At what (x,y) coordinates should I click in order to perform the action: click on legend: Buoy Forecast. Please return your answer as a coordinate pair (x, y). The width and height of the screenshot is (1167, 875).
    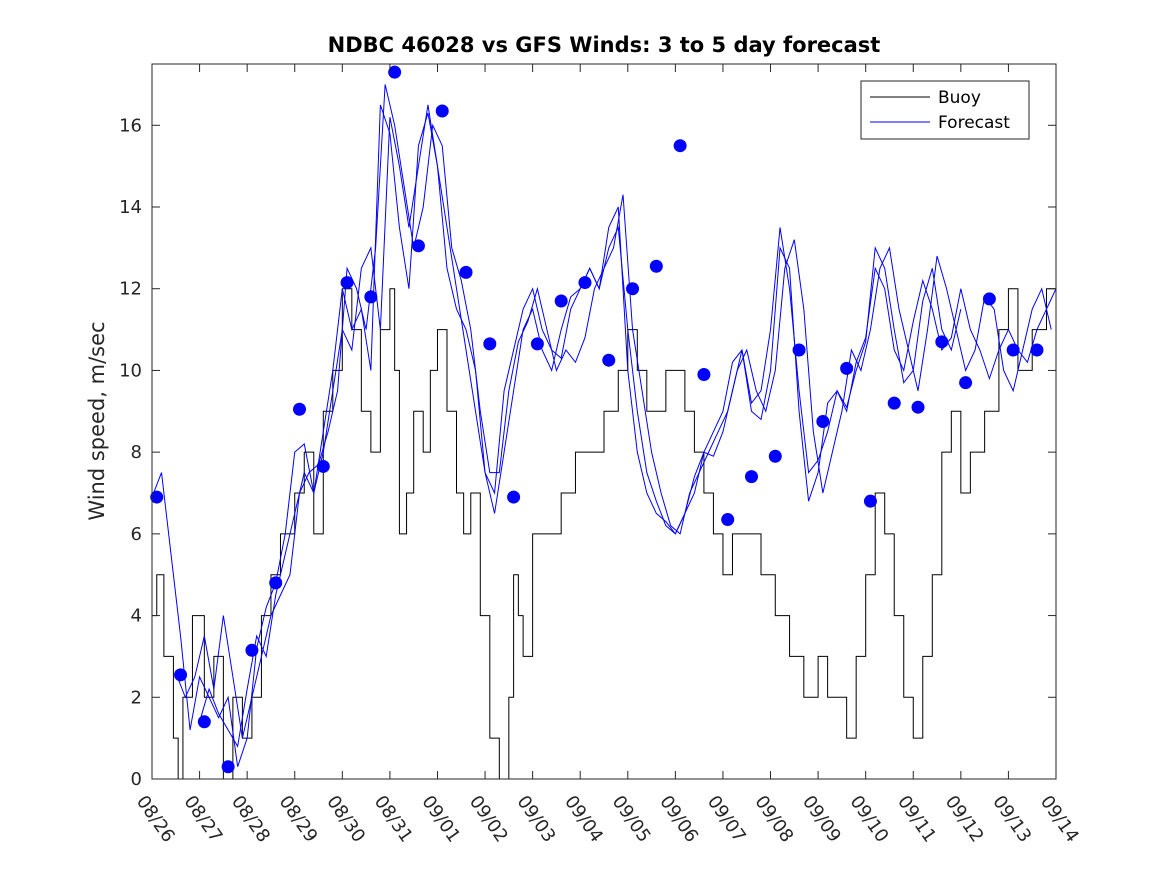
    Looking at the image, I should click on (945, 110).